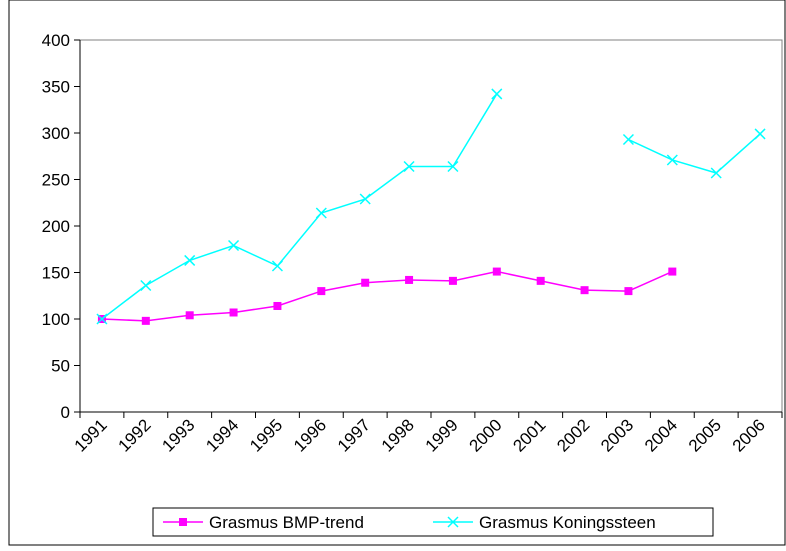 The height and width of the screenshot is (551, 786). I want to click on y-tick-label: 50, so click(60, 366).